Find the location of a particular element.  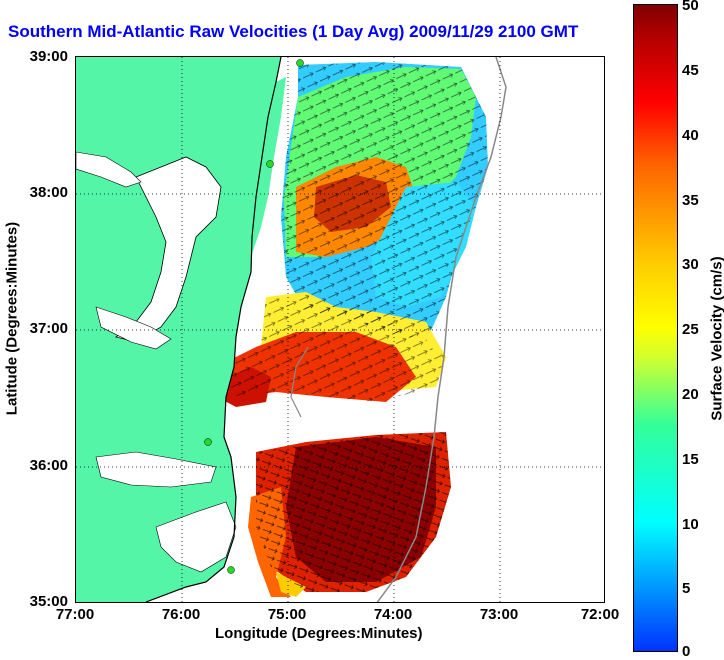

xtick-label: 74:00 is located at coordinates (393, 614).